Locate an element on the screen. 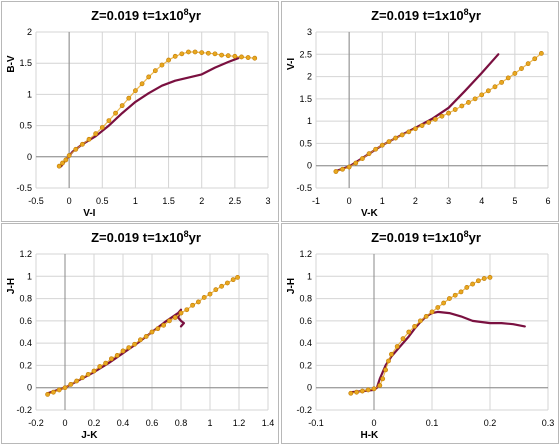  y-tick-label: 0.5 is located at coordinates (25, 126).